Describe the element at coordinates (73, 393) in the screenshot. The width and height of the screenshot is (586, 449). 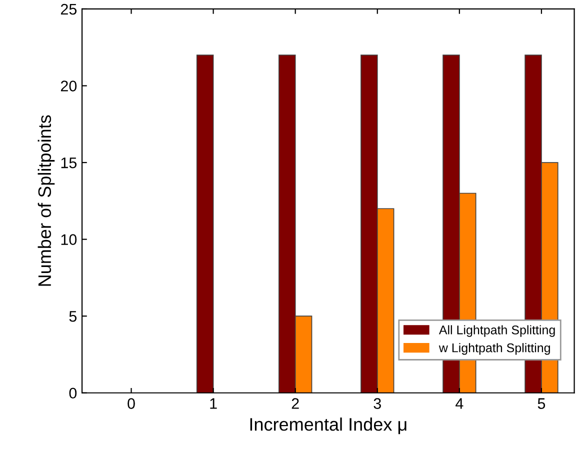
I see `y-tick-label: 0` at that location.